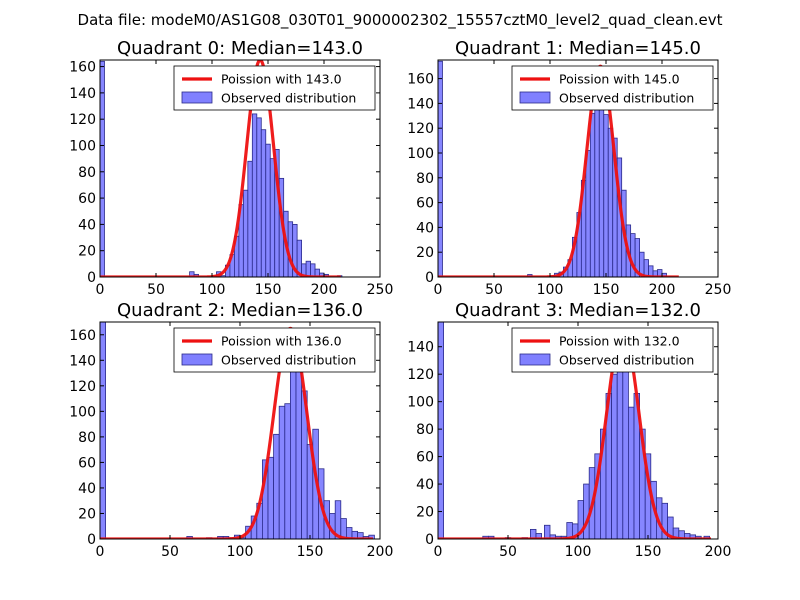  I want to click on quadrant-3-bars, so click(574, 430).